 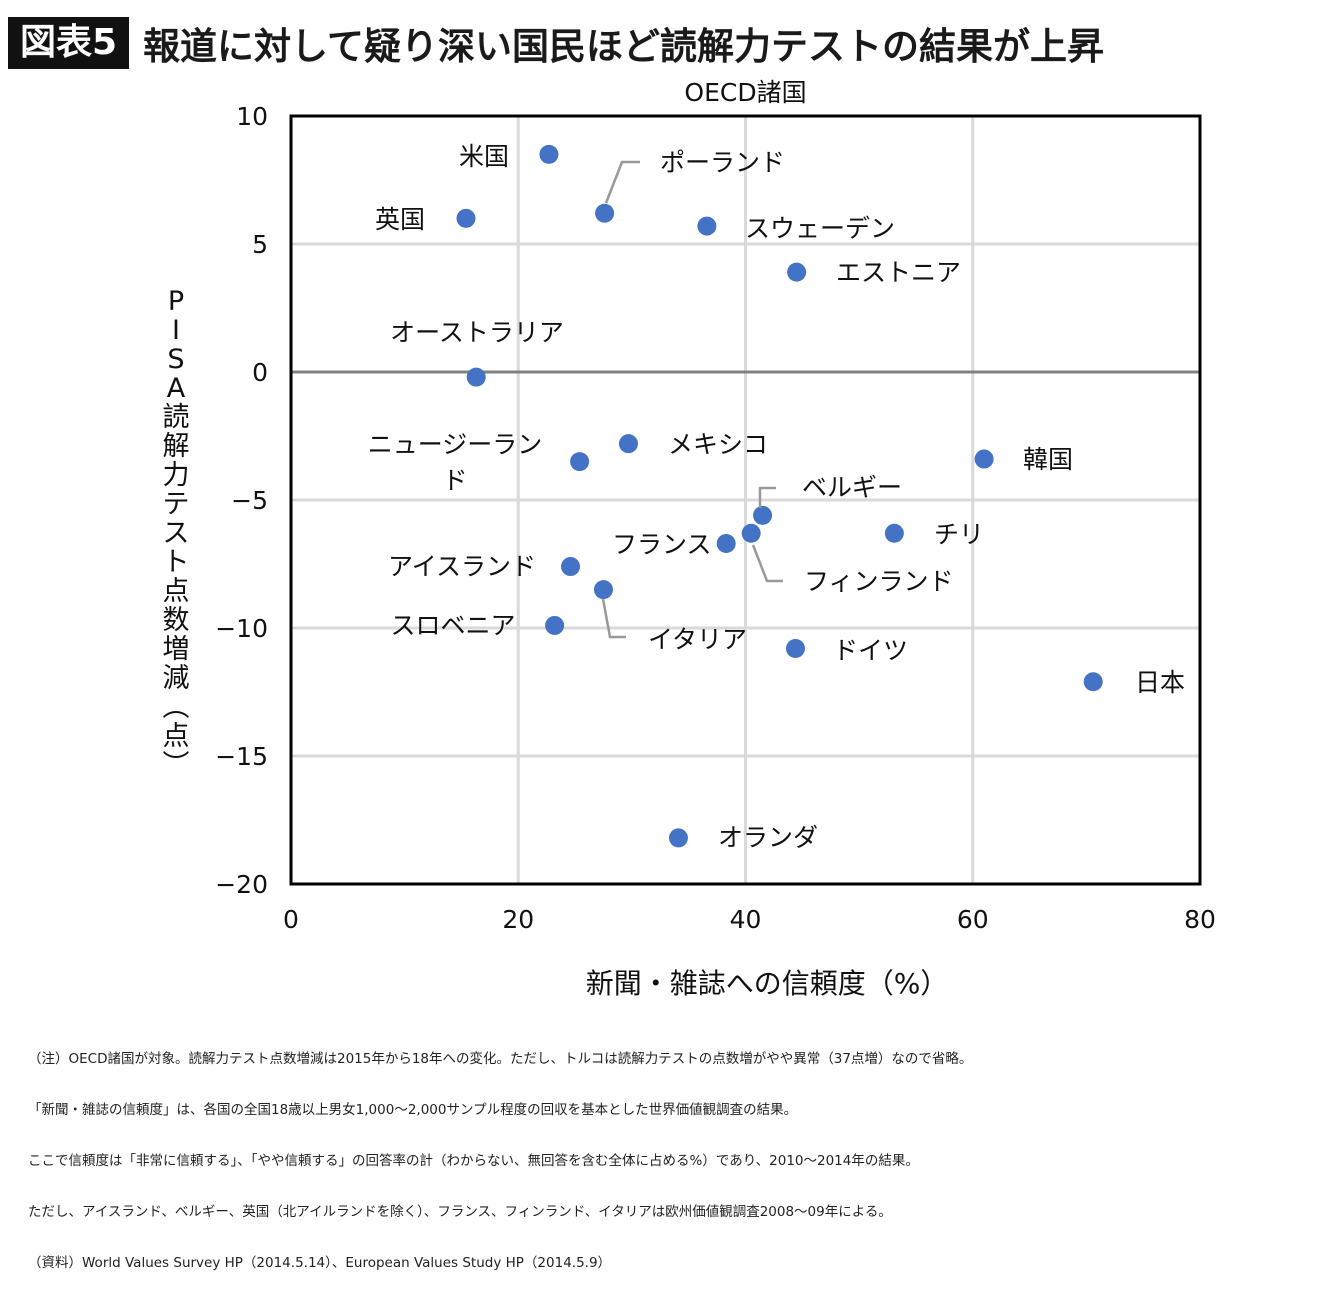 I want to click on x-tick-label: 20, so click(x=518, y=919).